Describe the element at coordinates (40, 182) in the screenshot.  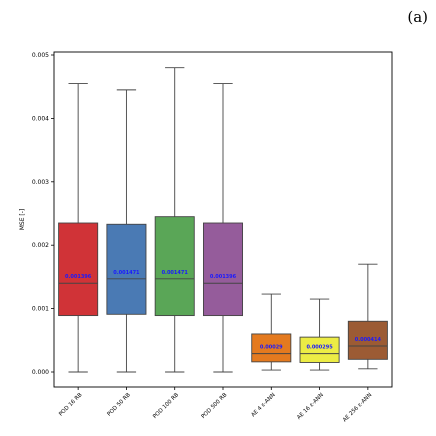
I see `y-tick-label: 0.003` at that location.